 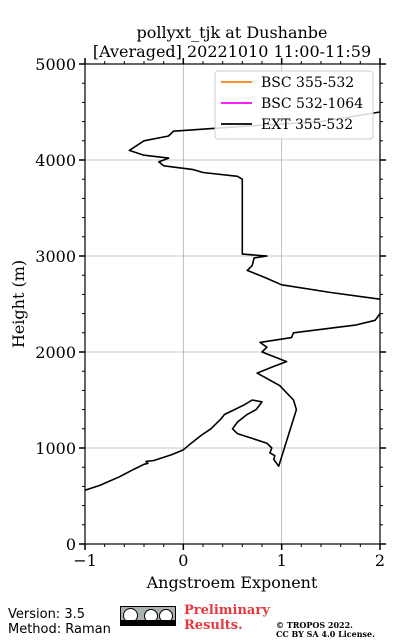 I want to click on x-tick-label: 2, so click(x=380, y=560).